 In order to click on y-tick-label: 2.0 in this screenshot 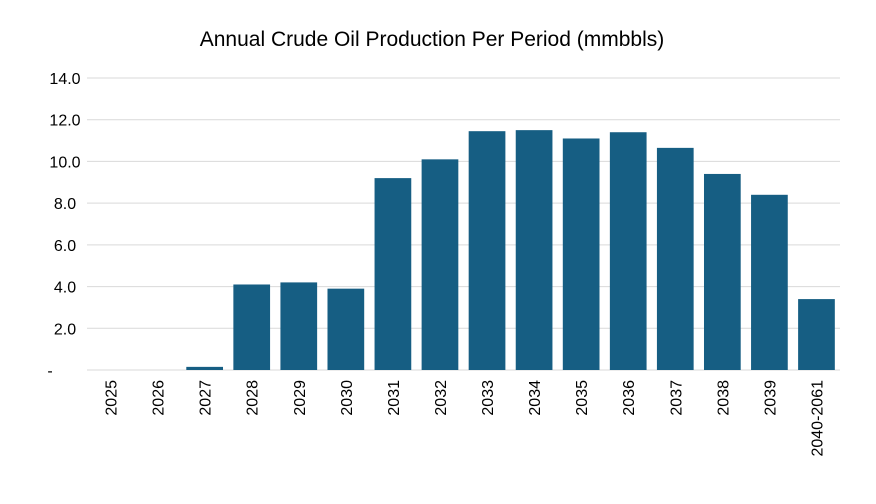, I will do `click(65, 329)`.